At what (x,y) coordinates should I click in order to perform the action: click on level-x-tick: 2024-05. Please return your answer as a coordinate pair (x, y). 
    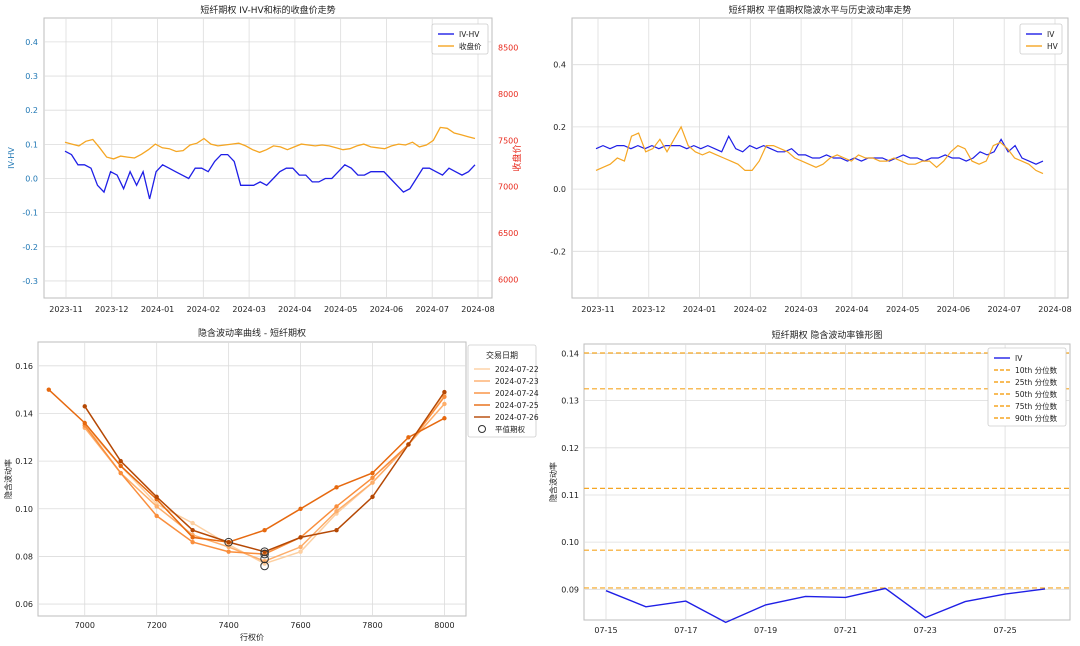
    Looking at the image, I should click on (902, 309).